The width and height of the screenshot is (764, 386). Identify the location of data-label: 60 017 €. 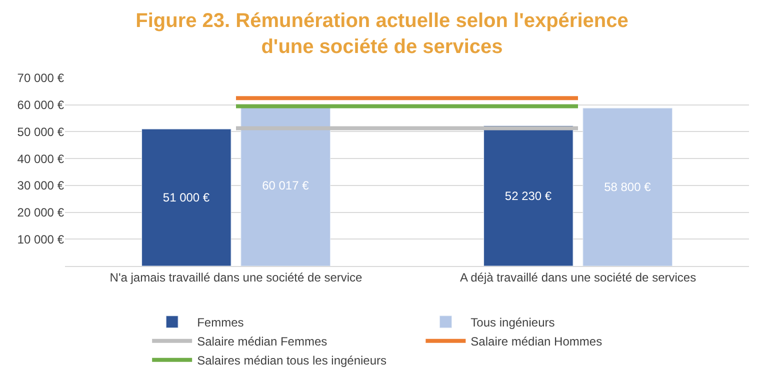
(286, 185).